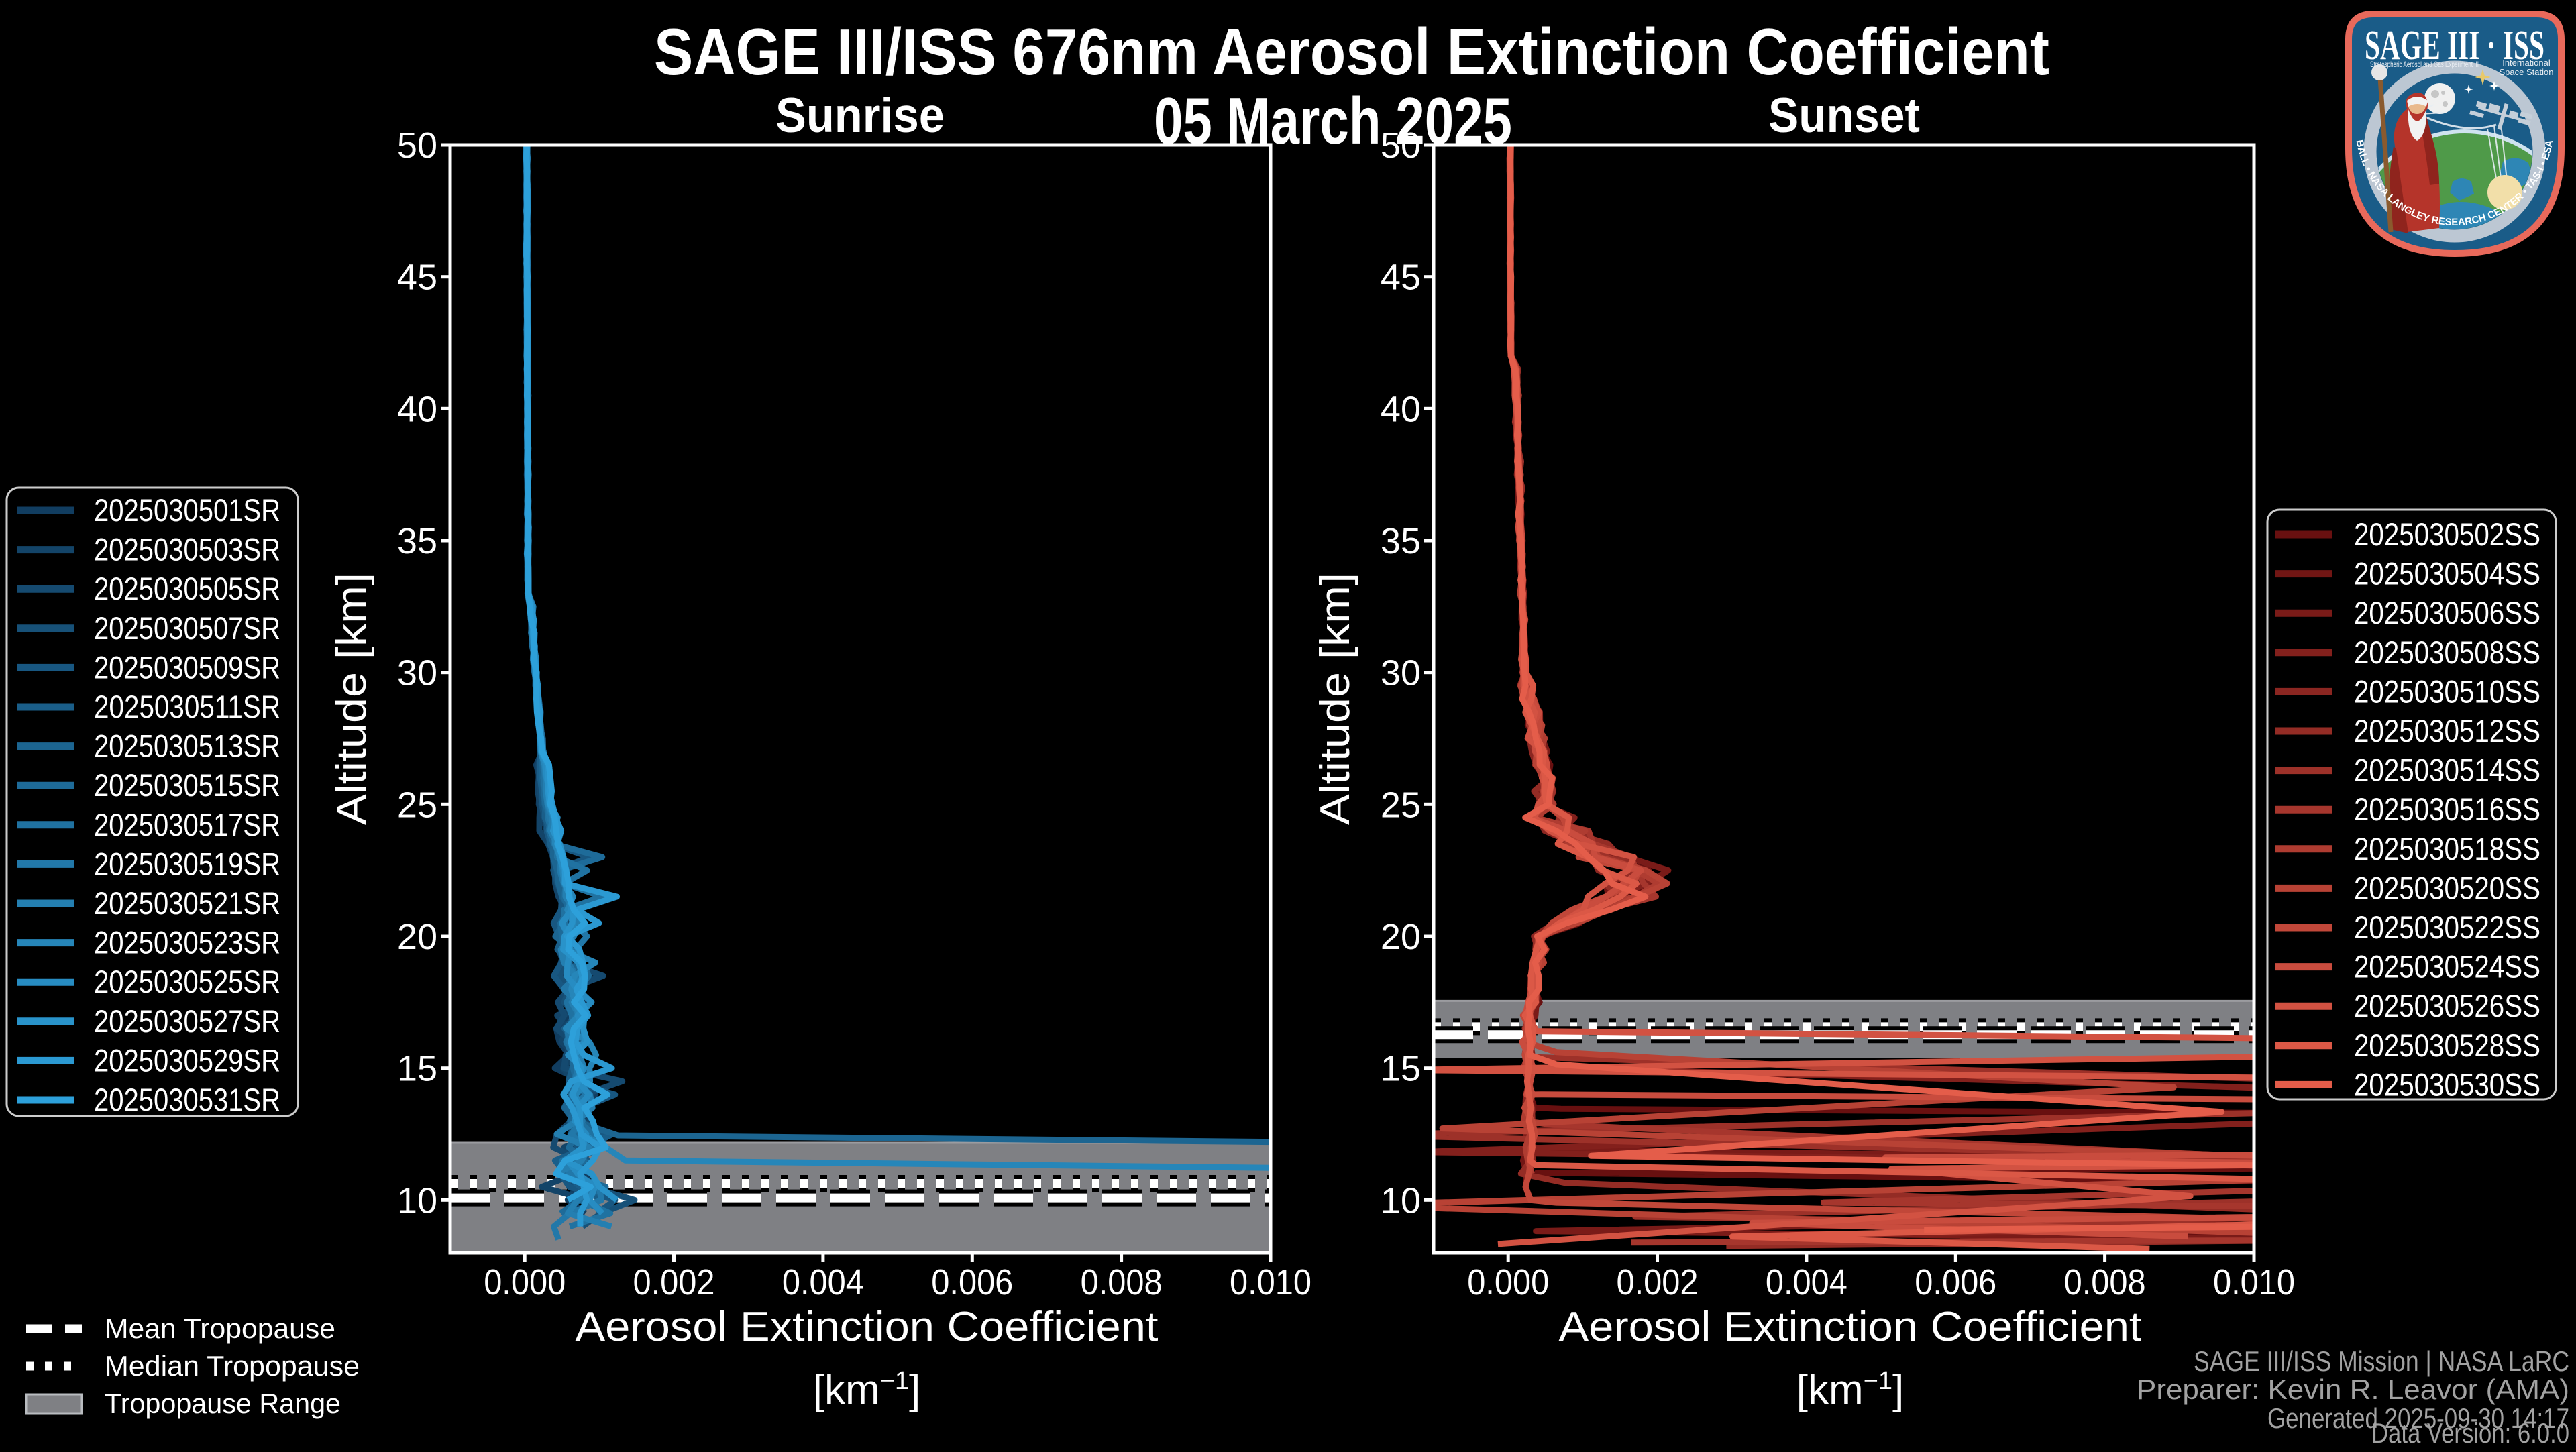  I want to click on svg-text: International, so click(2526, 63).